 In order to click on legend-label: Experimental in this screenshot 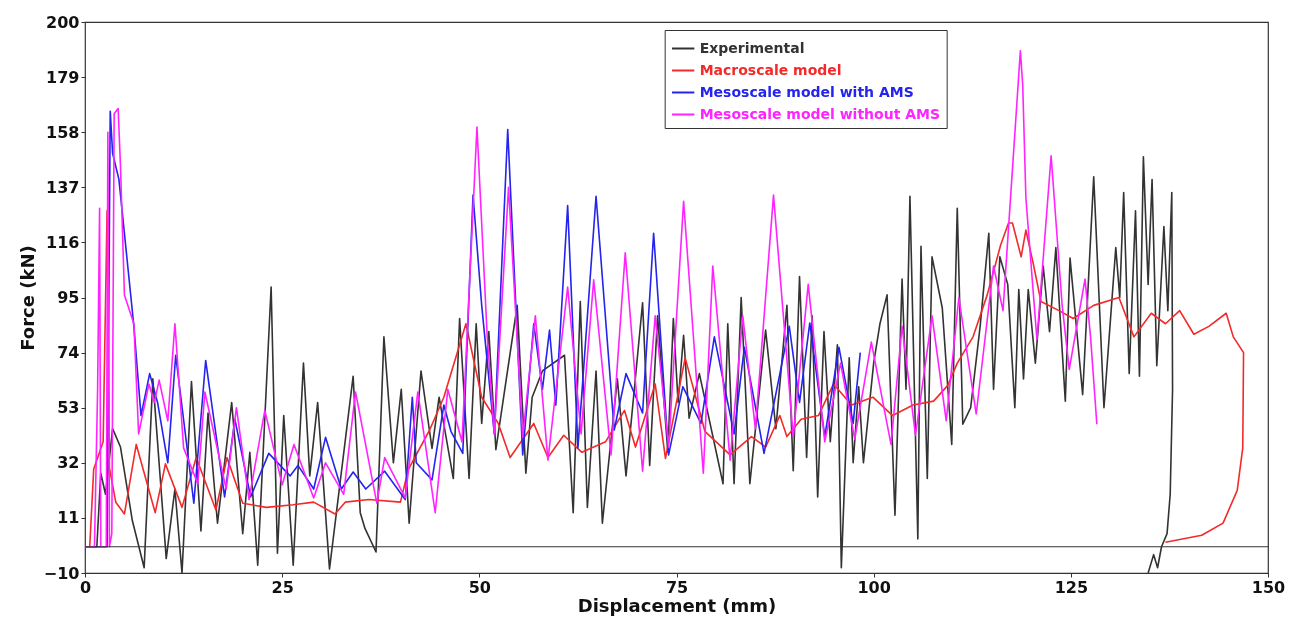, I will do `click(752, 47)`.